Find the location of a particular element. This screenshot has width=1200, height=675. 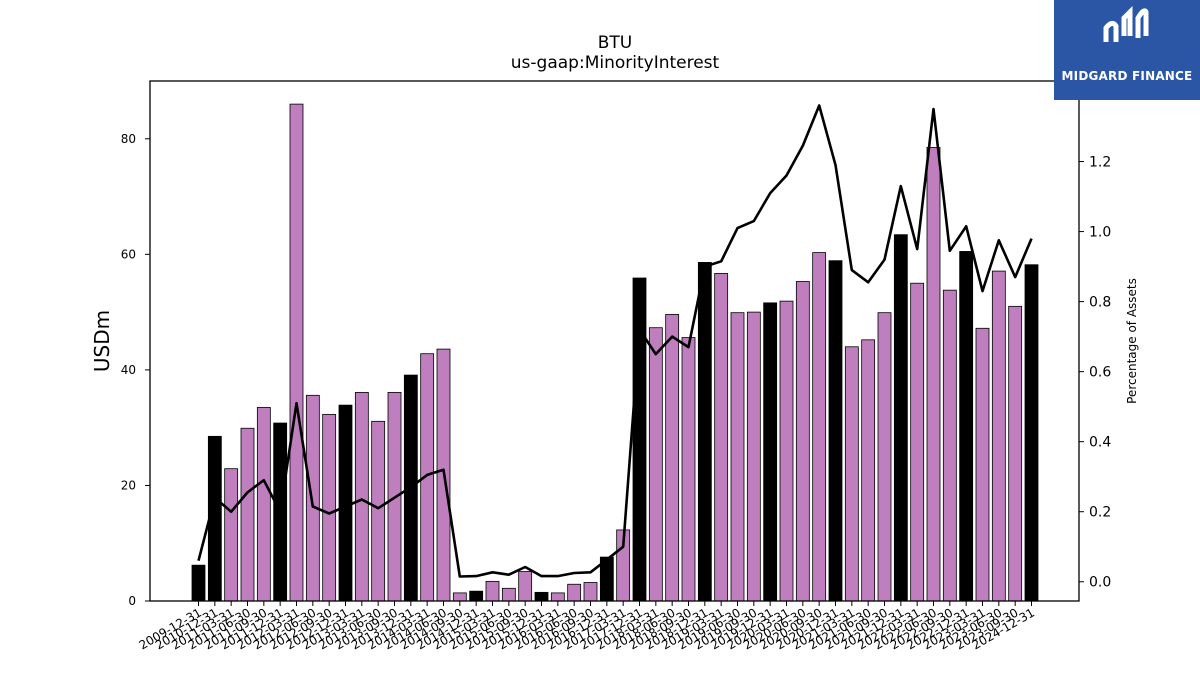

chart-title: BTU is located at coordinates (615, 43).